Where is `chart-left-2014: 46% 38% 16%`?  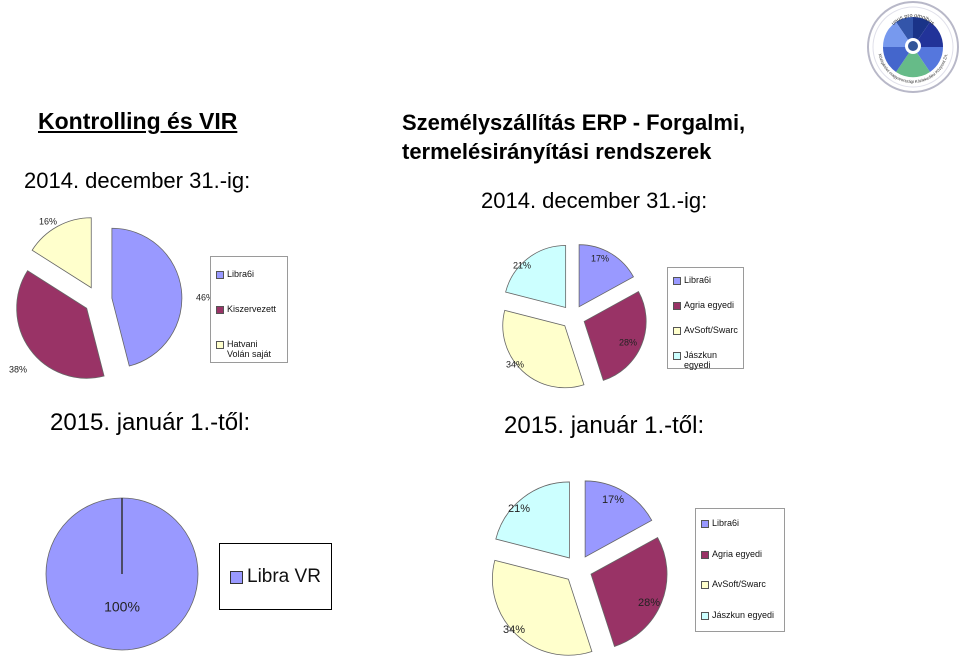 chart-left-2014: 46% 38% 16% is located at coordinates (109, 297).